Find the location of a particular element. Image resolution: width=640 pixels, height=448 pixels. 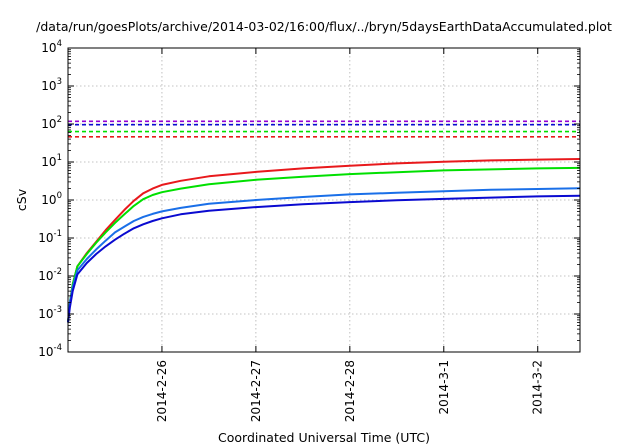

y-tick-label: 10³ is located at coordinates (51, 85).